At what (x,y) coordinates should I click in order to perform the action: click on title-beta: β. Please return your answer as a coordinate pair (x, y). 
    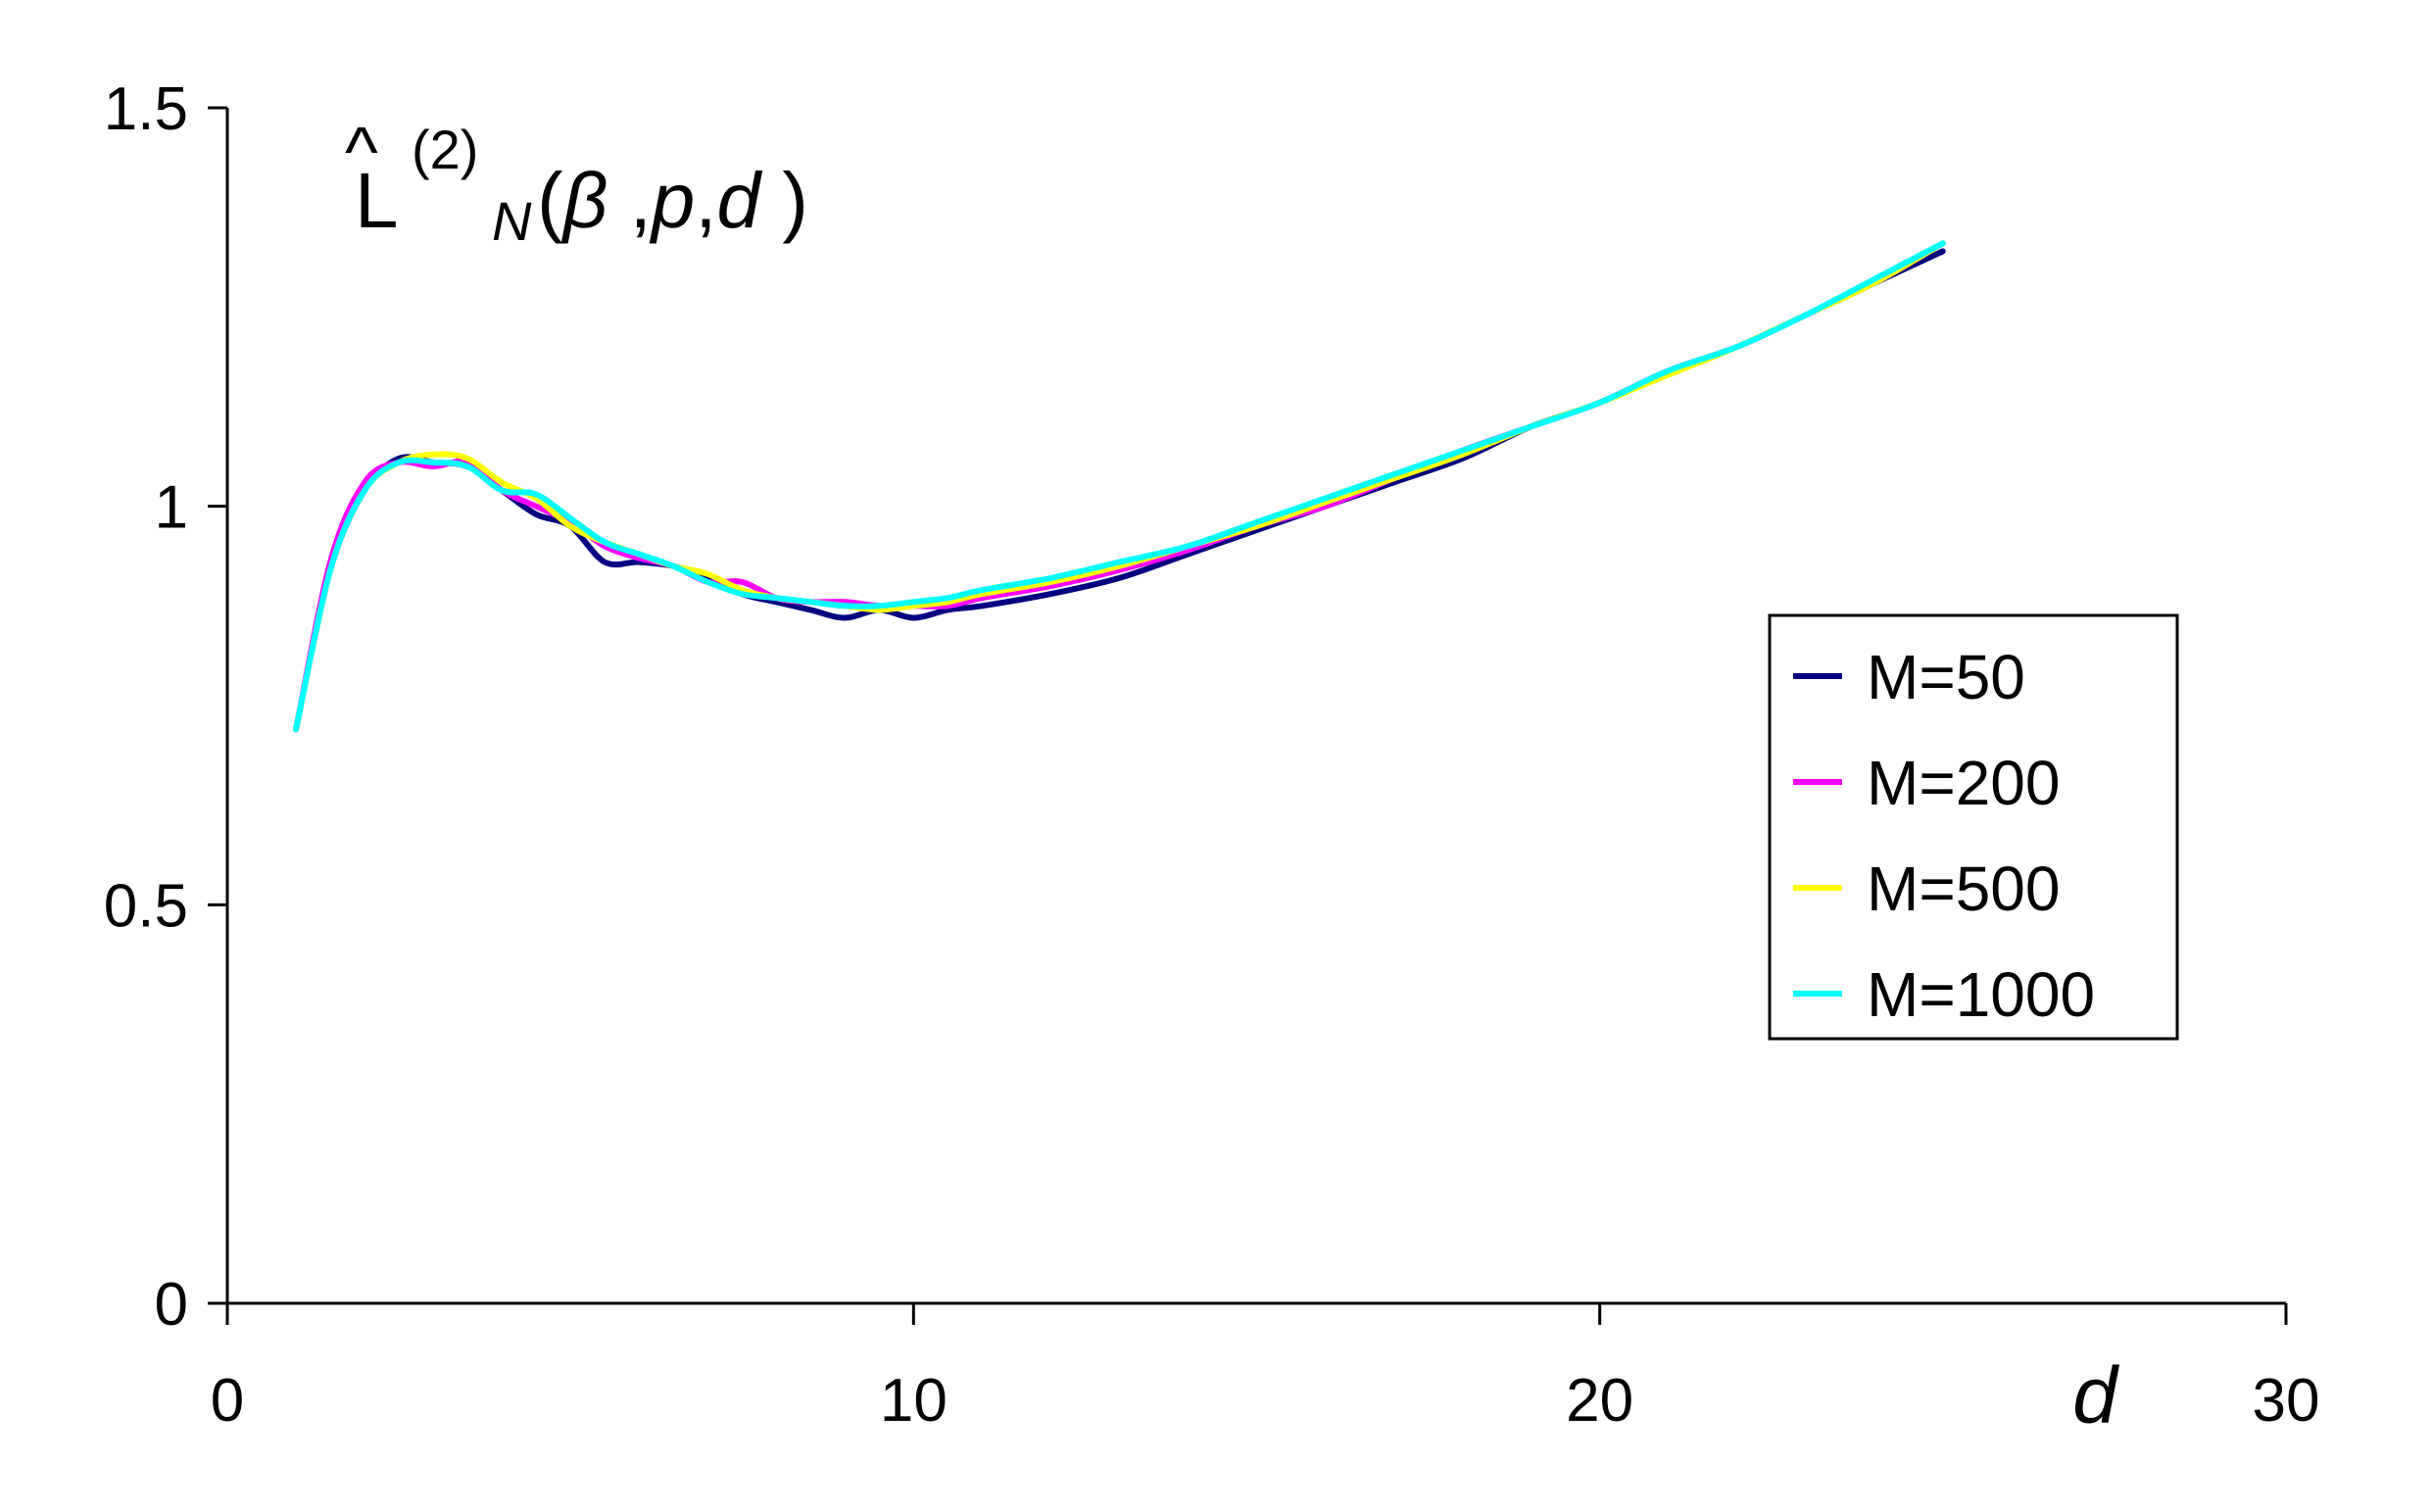
    Looking at the image, I should click on (584, 200).